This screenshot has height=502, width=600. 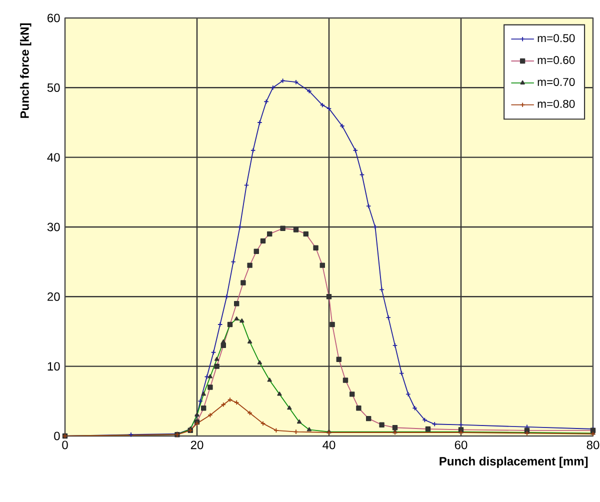 What do you see at coordinates (53, 227) in the screenshot?
I see `y-tick-label: 30` at bounding box center [53, 227].